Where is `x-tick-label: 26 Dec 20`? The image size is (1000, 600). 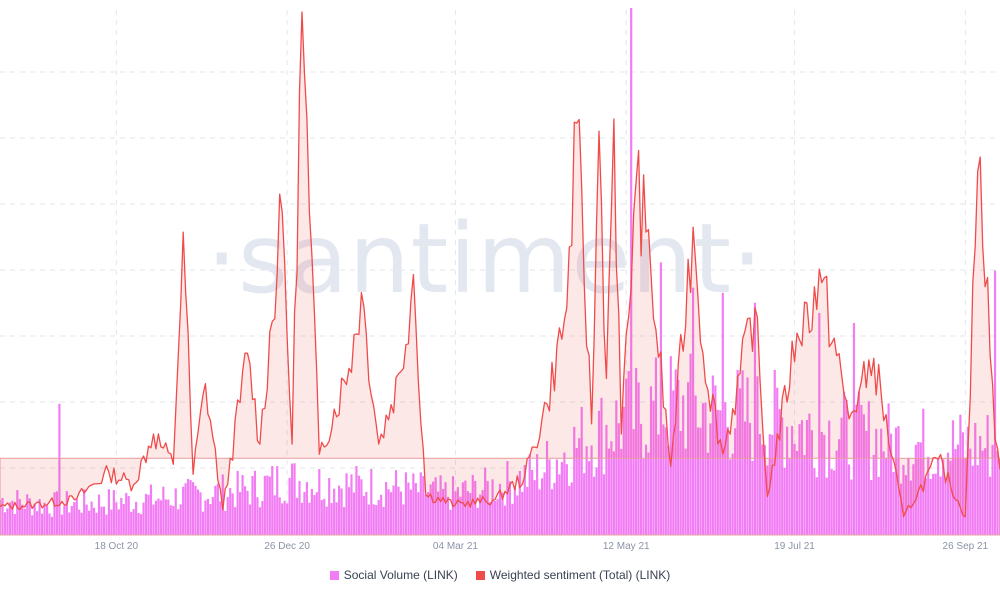 x-tick-label: 26 Dec 20 is located at coordinates (287, 546).